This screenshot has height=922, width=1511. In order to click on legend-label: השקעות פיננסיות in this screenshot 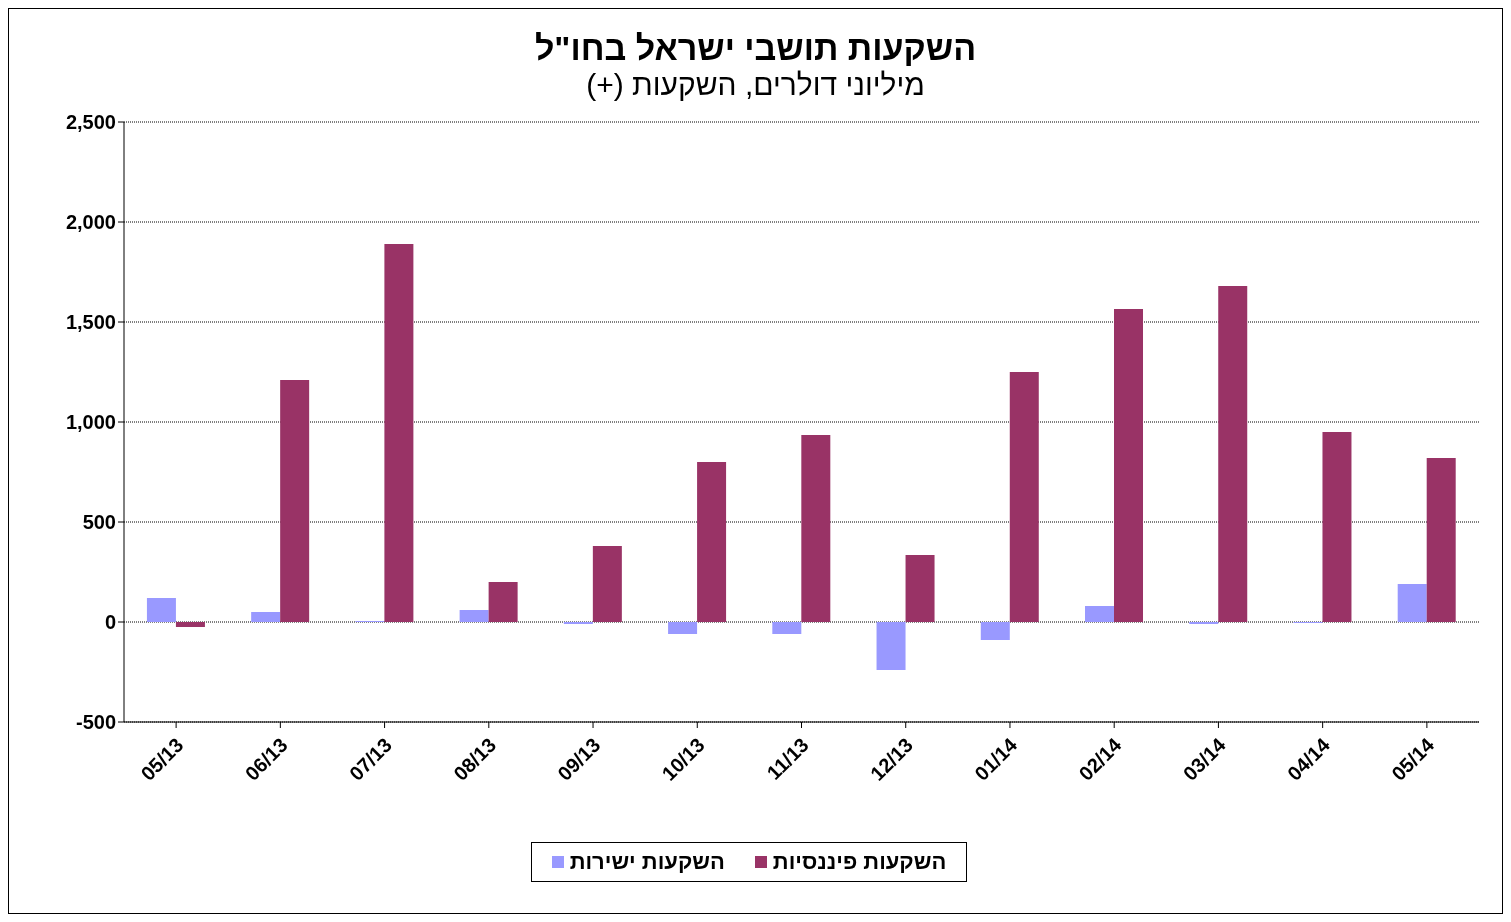, I will do `click(859, 862)`.